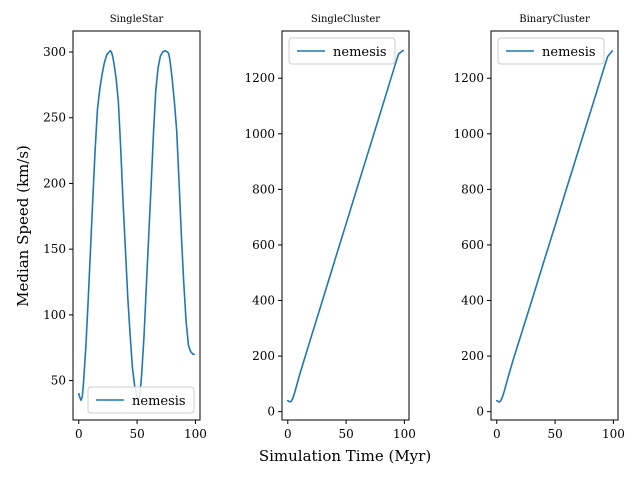  Describe the element at coordinates (58, 381) in the screenshot. I see `y-tick-label: 50` at that location.